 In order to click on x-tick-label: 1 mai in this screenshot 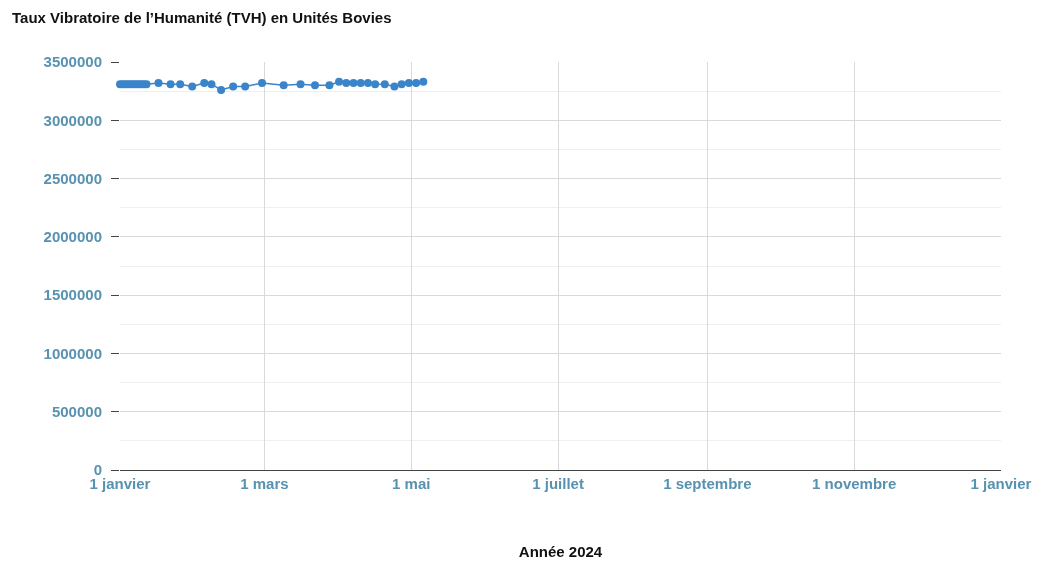, I will do `click(411, 483)`.